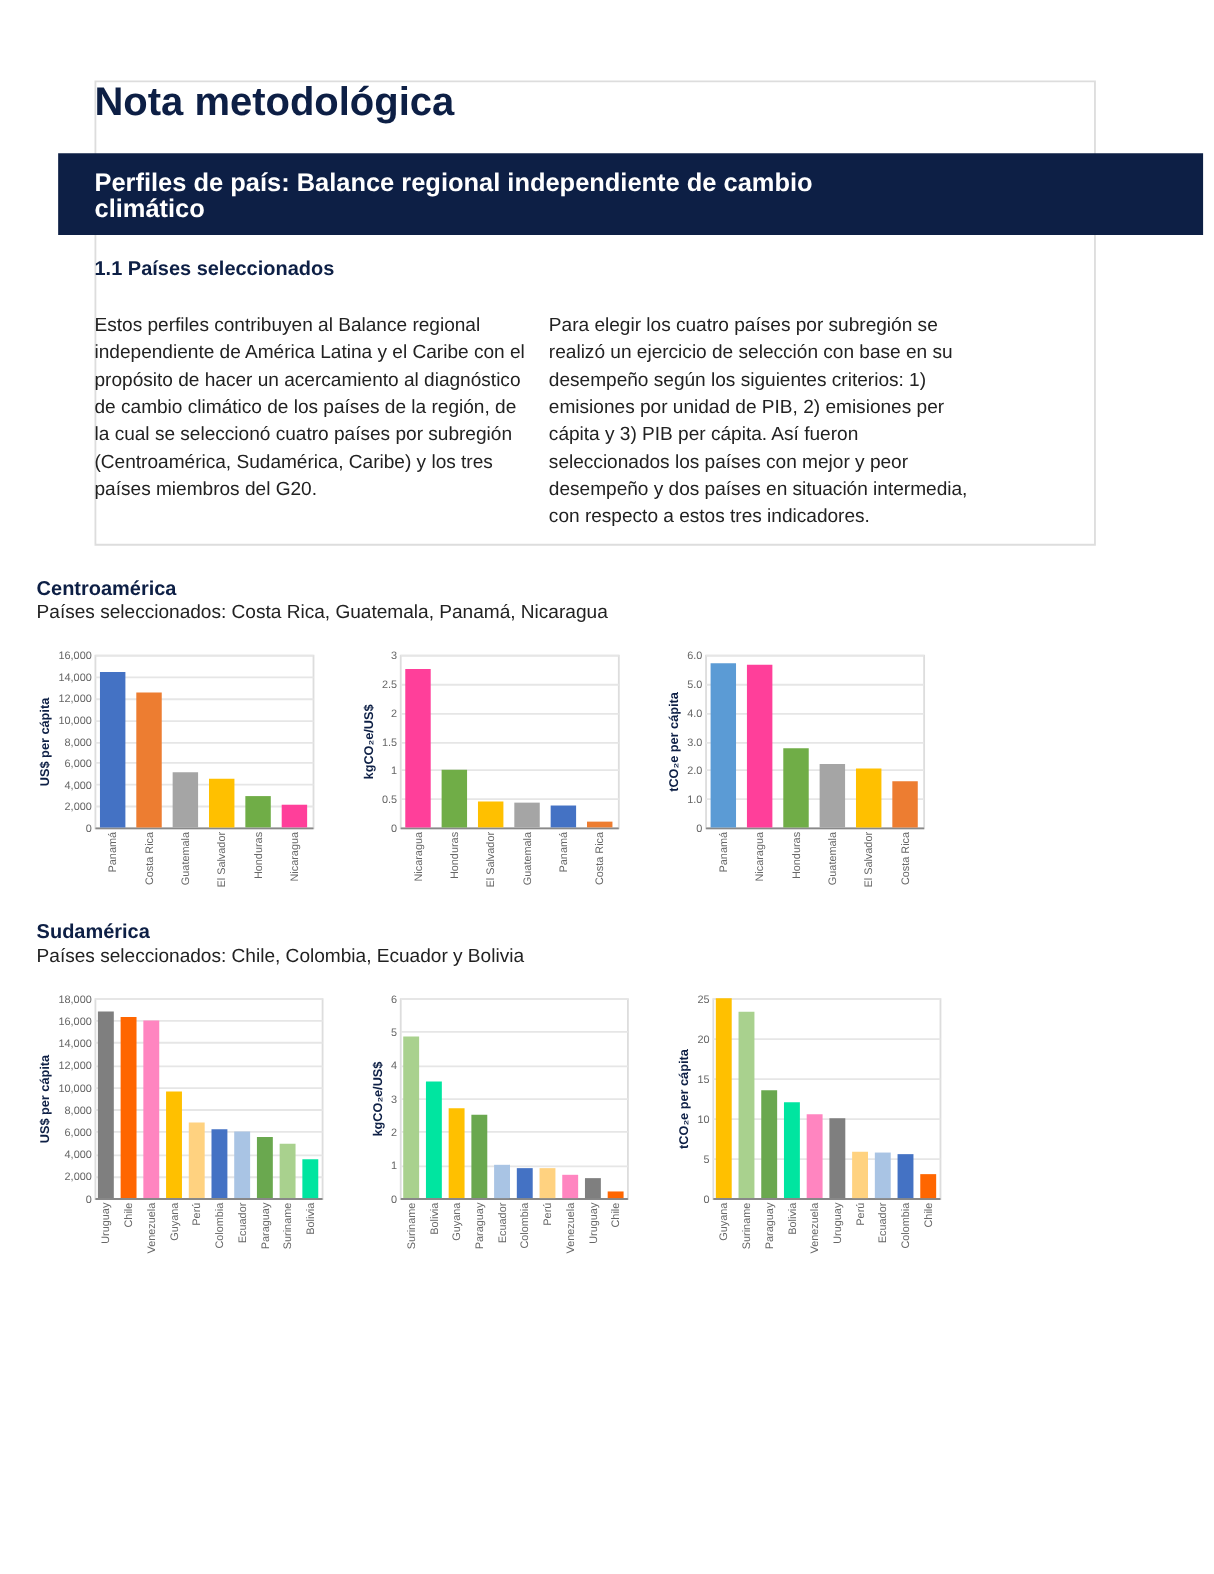  I want to click on text: Perfiles de país: Balance regional independiente de cambio climático, so click(454, 195).